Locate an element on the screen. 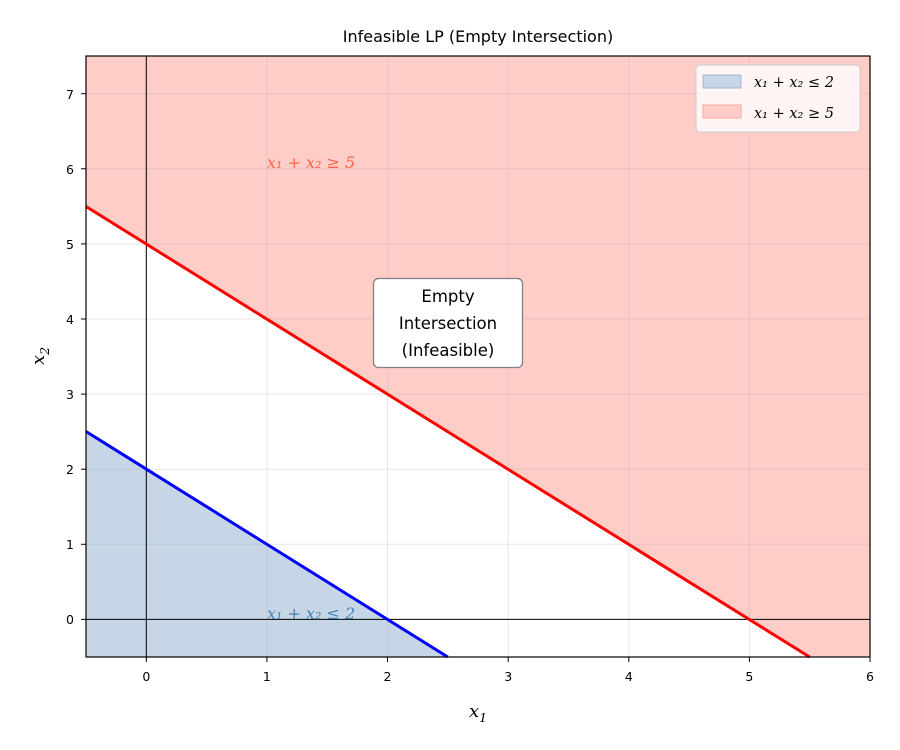 The image size is (900, 750). annotation-ge-5: x₁ + x₂ ≥ 5 is located at coordinates (311, 162).